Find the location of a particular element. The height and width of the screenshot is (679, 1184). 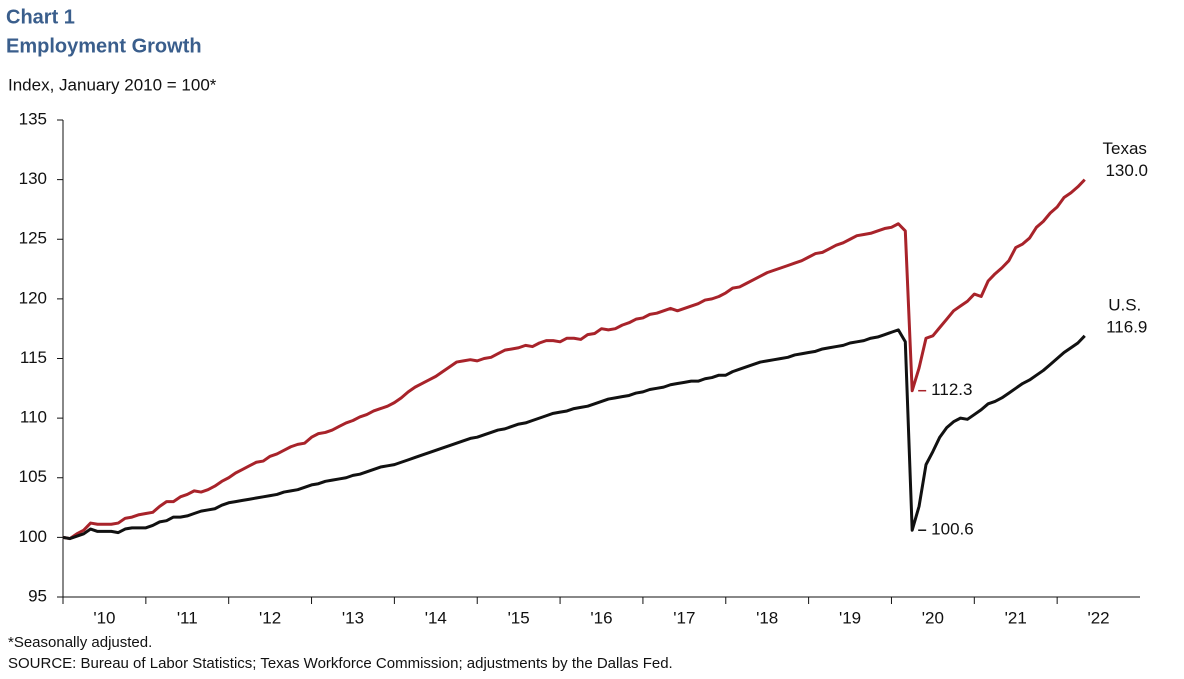

y-tick-label: 95 is located at coordinates (37, 595).